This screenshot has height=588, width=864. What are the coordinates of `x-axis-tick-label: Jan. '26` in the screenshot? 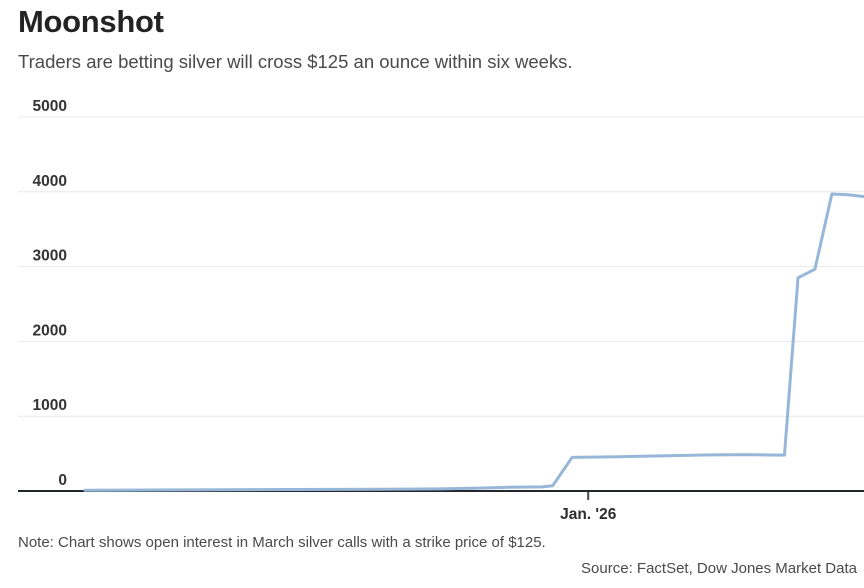 It's located at (588, 514).